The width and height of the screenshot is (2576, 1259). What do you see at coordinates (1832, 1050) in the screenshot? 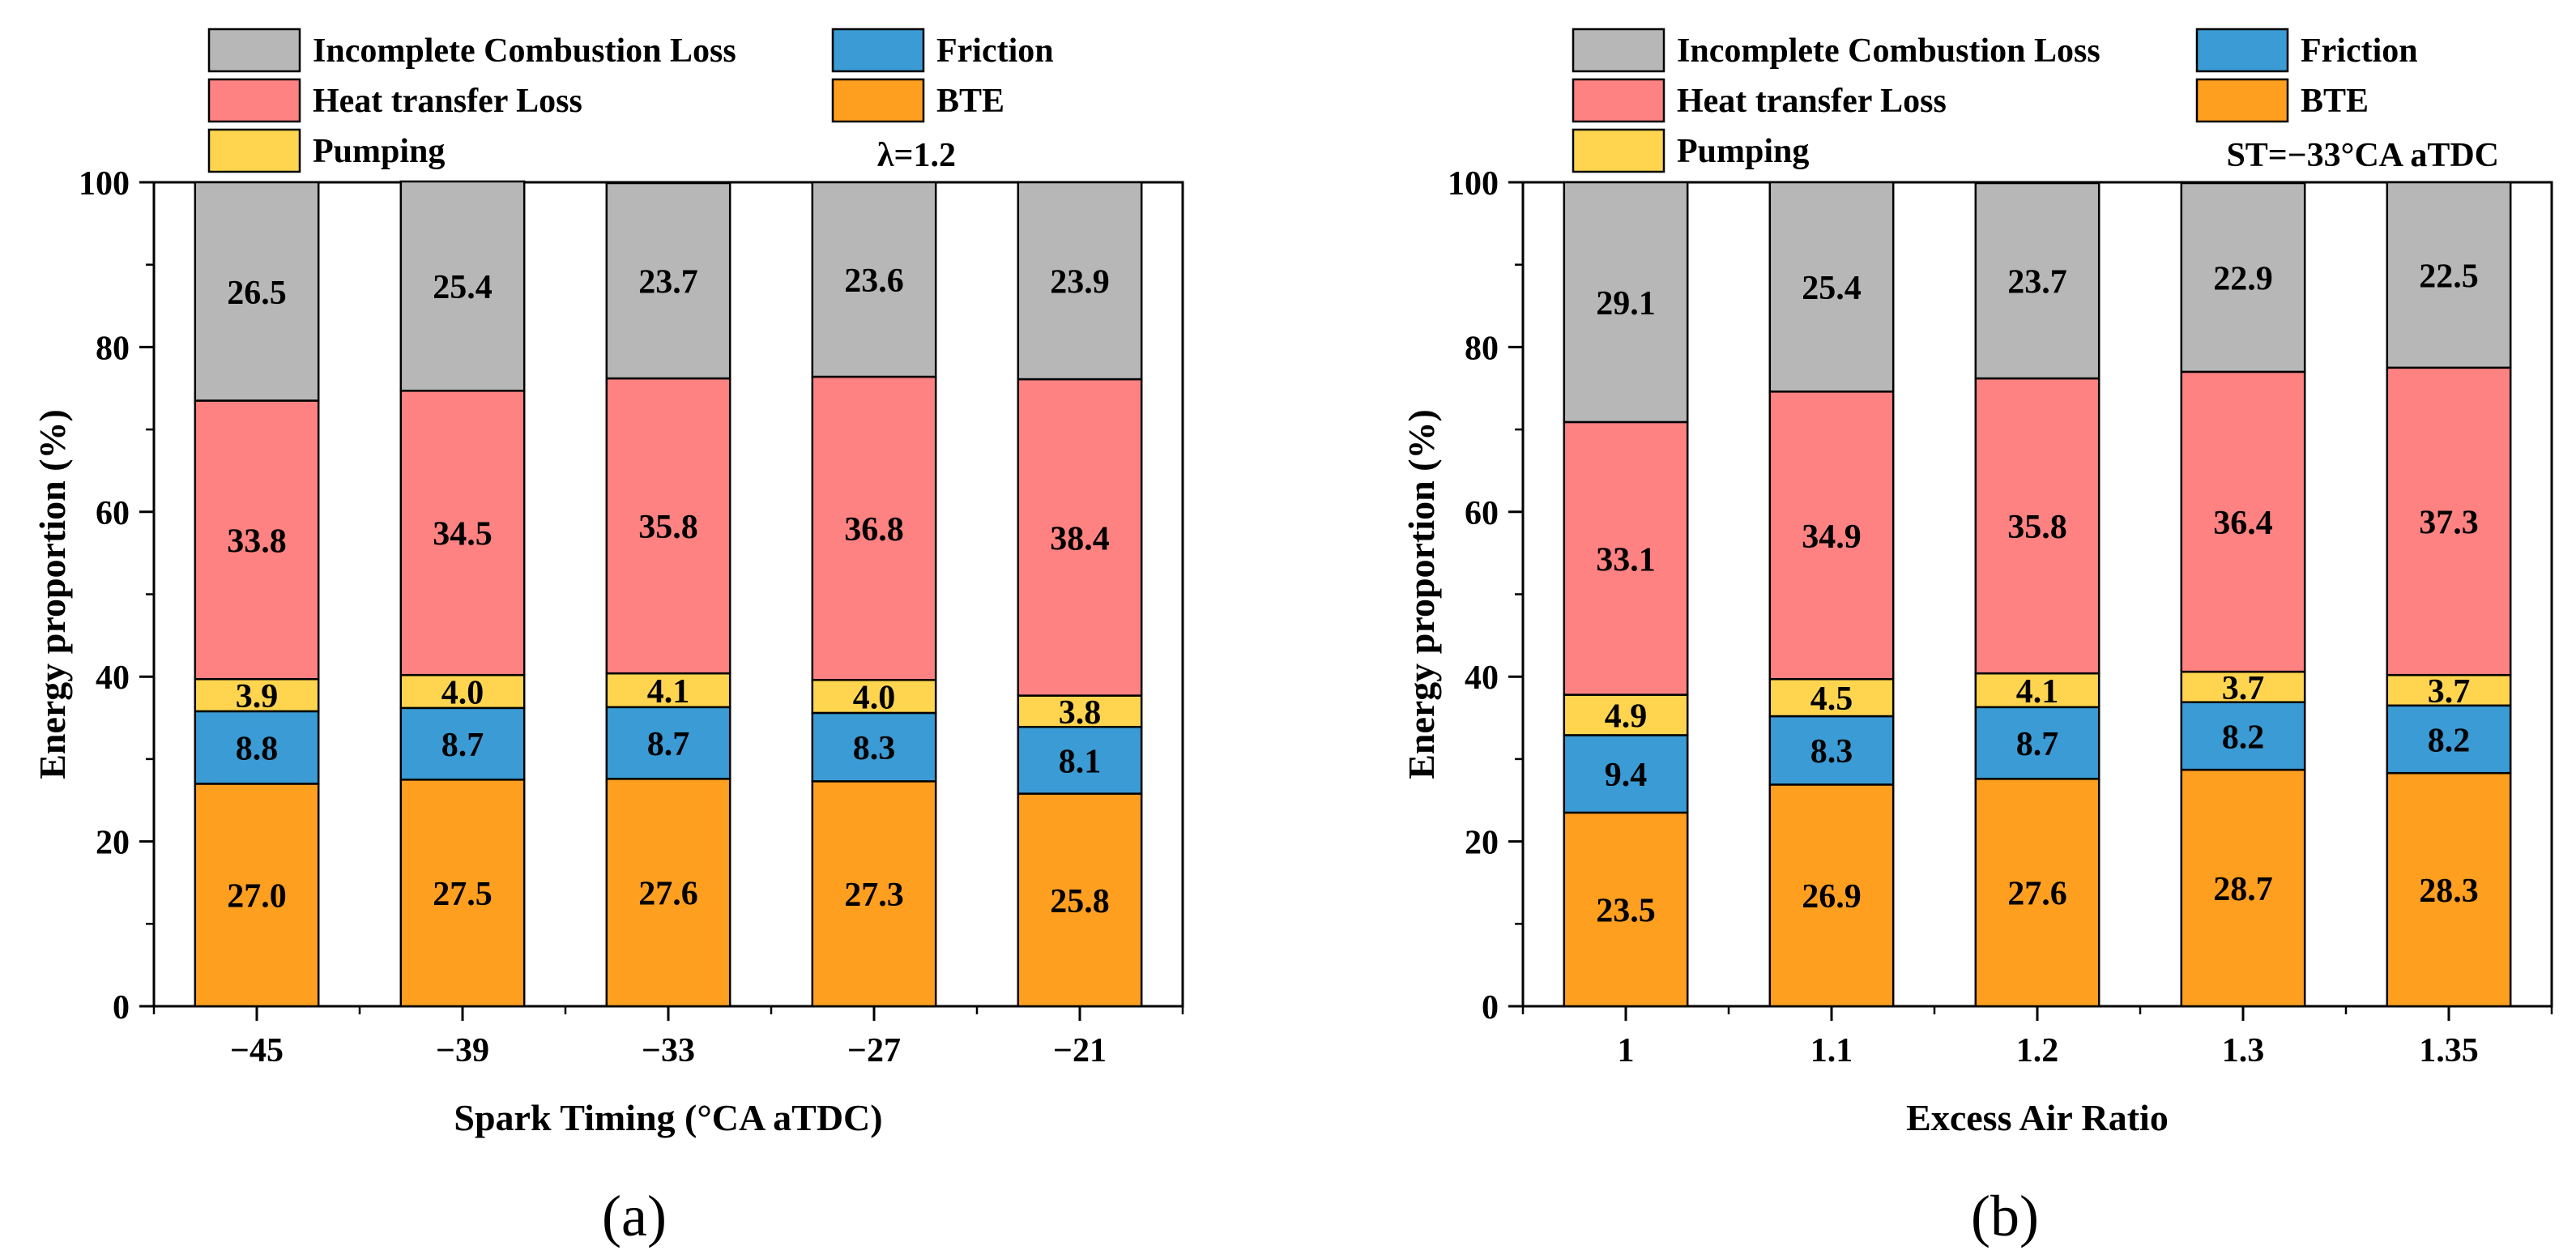
I see `x-tick-label: 1.1` at bounding box center [1832, 1050].